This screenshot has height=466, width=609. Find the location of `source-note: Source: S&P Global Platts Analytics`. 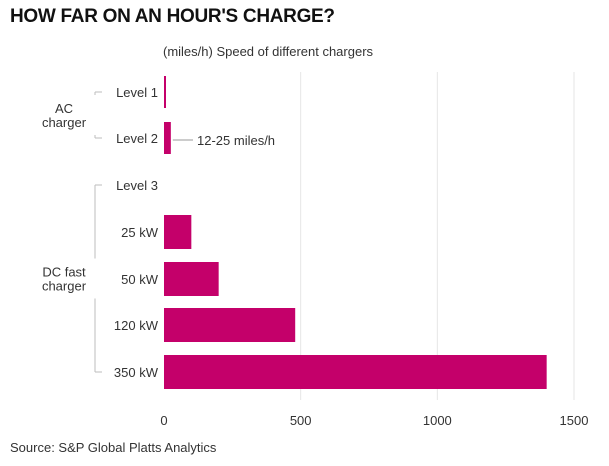

source-note: Source: S&P Global Platts Analytics is located at coordinates (113, 447).